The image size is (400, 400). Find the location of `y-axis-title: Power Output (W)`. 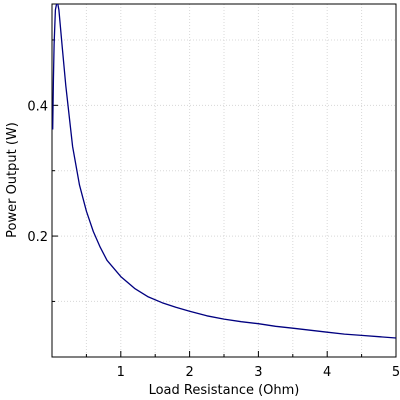

y-axis-title: Power Output (W) is located at coordinates (12, 180).